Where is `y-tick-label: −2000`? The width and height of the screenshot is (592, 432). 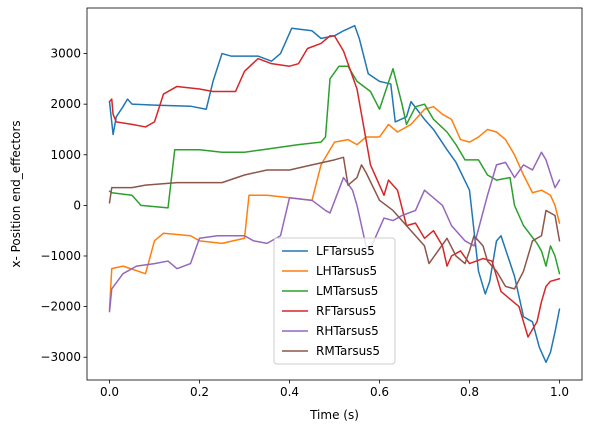 y-tick-label: −2000 is located at coordinates (60, 307).